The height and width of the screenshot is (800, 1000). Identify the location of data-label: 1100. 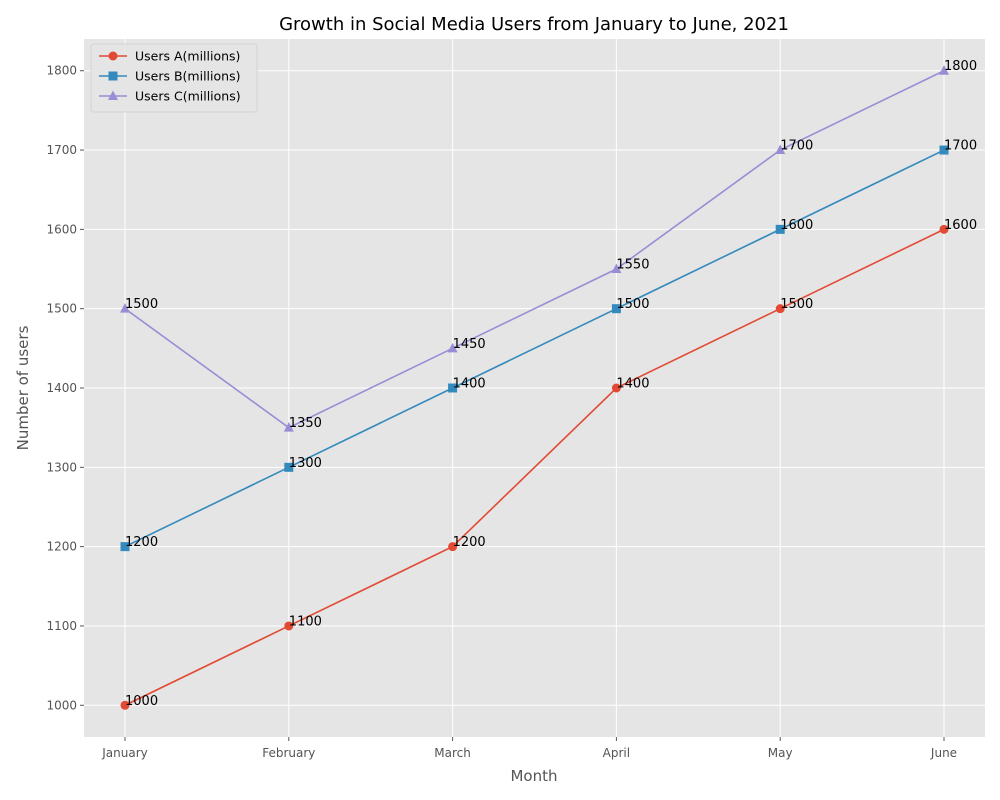
(305, 621).